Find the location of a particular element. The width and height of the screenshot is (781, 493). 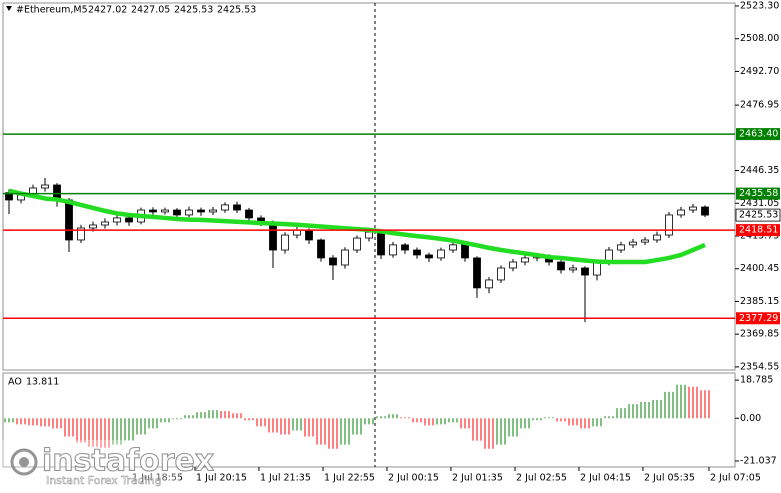

watermark-bg is located at coordinates (90, 464).